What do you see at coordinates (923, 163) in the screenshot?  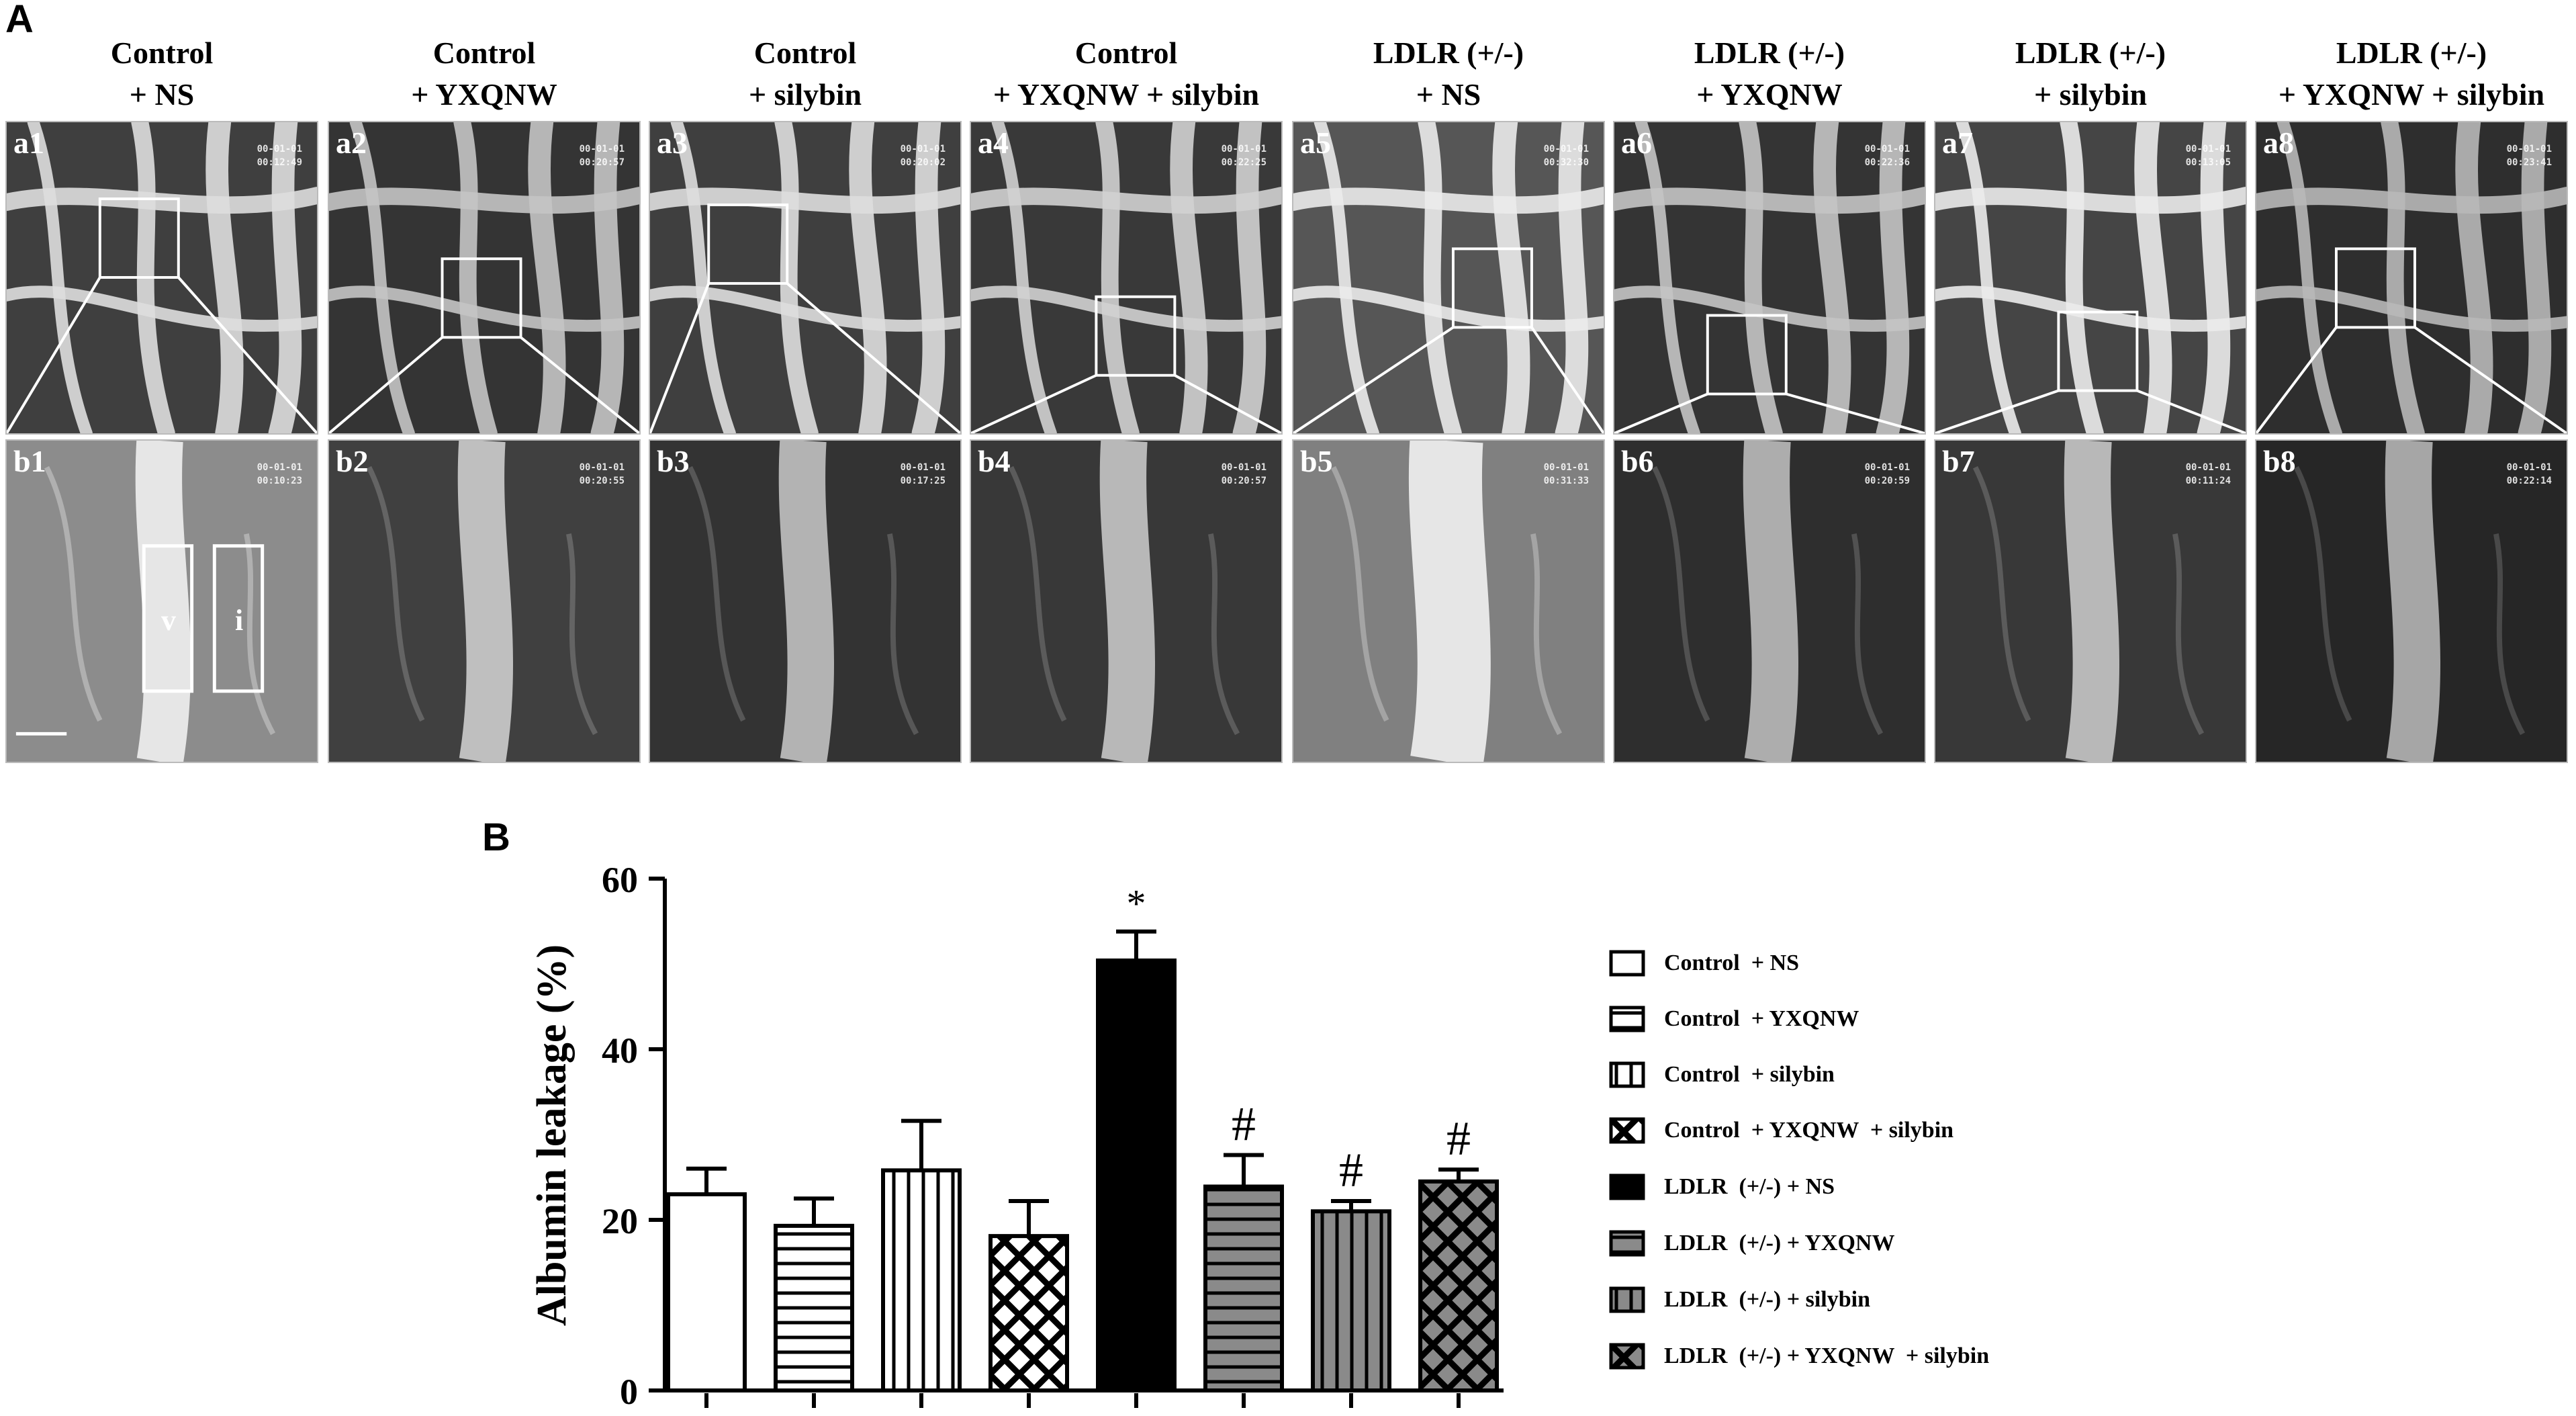 I see `timestamp-time: 00:20:02` at bounding box center [923, 163].